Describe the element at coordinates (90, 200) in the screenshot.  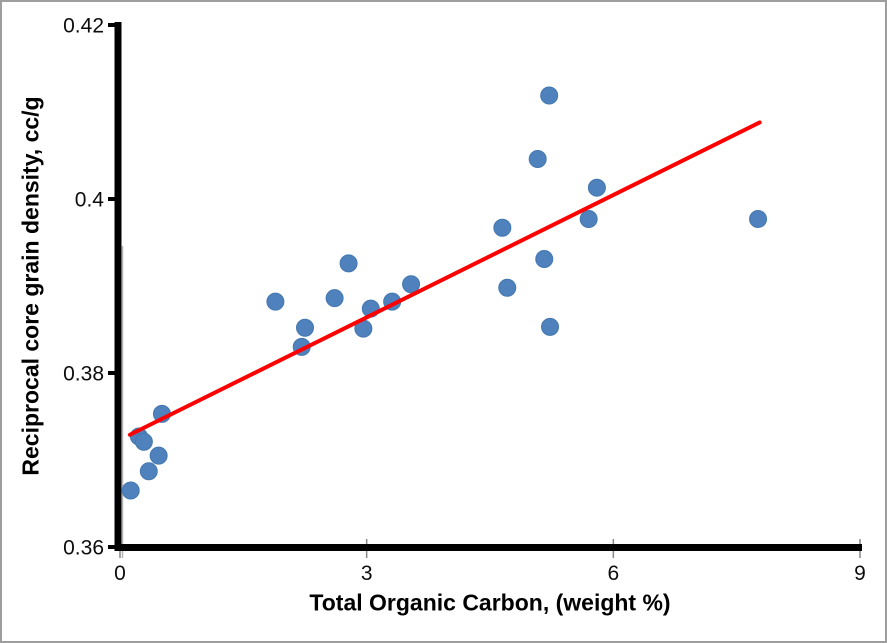
I see `y-tick-label: 0.4` at that location.